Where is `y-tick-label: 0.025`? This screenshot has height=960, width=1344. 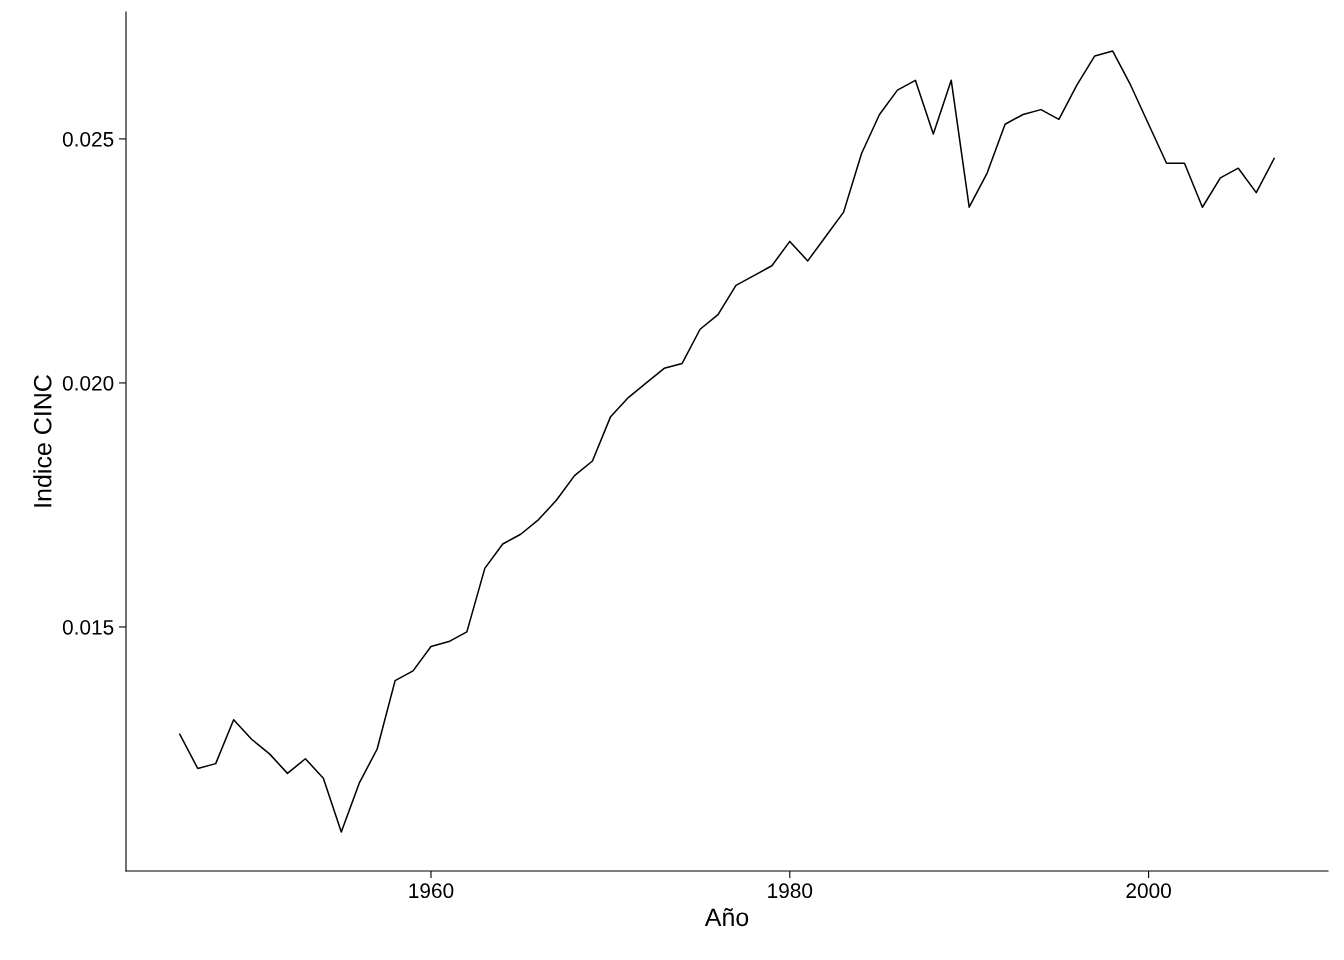
y-tick-label: 0.025 is located at coordinates (88, 139).